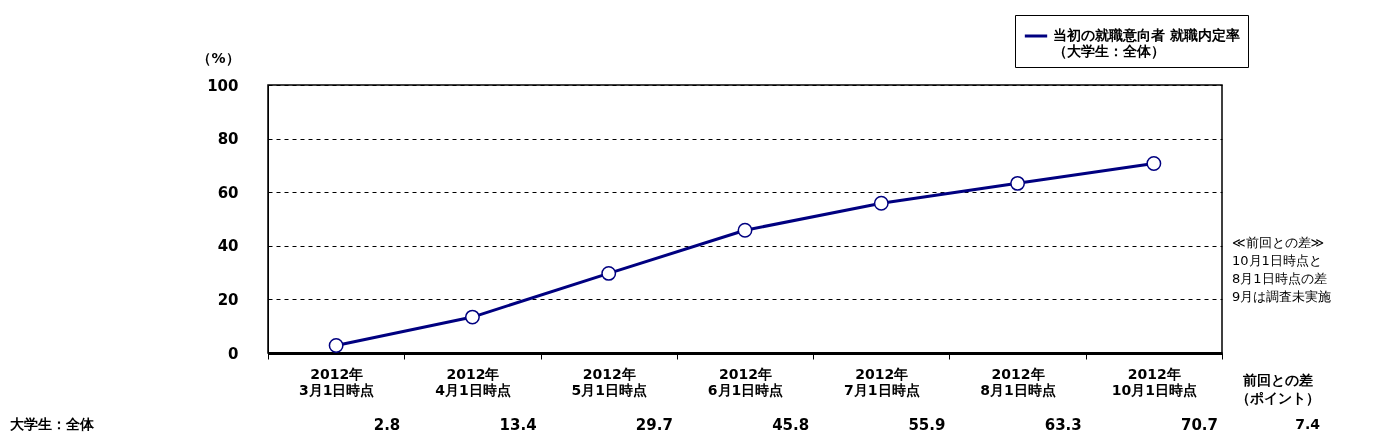  I want to click on x-tick-label: 2012年 6月1日時点, so click(745, 381).